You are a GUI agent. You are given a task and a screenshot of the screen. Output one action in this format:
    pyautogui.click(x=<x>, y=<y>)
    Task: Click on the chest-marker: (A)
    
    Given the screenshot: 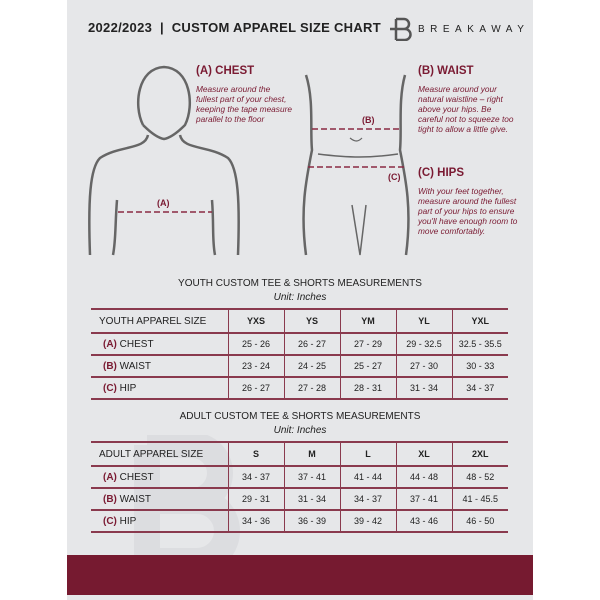 What is the action you would take?
    pyautogui.click(x=163, y=203)
    